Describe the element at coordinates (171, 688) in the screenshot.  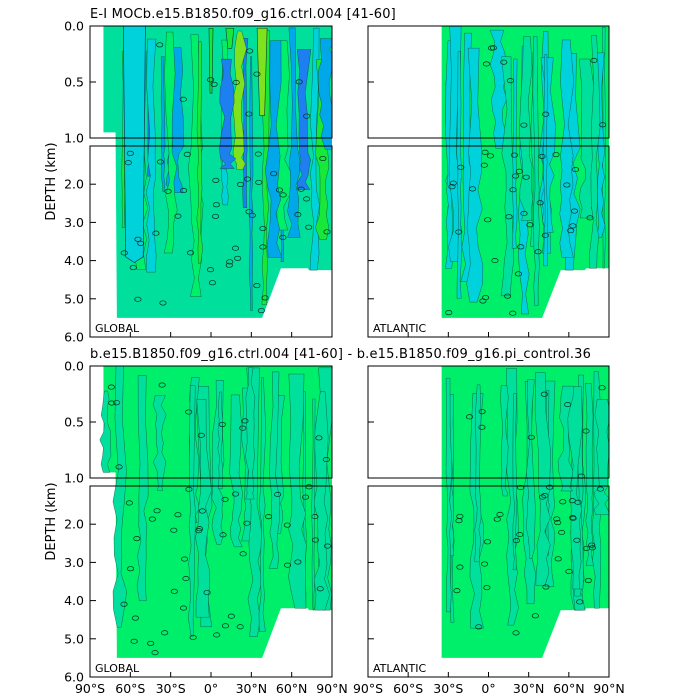
I see `x-tick-label: 30°S` at that location.